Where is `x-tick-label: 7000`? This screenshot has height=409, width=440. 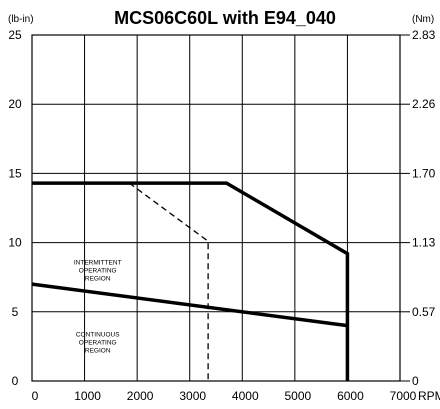
x-tick-label: 7000 is located at coordinates (403, 396).